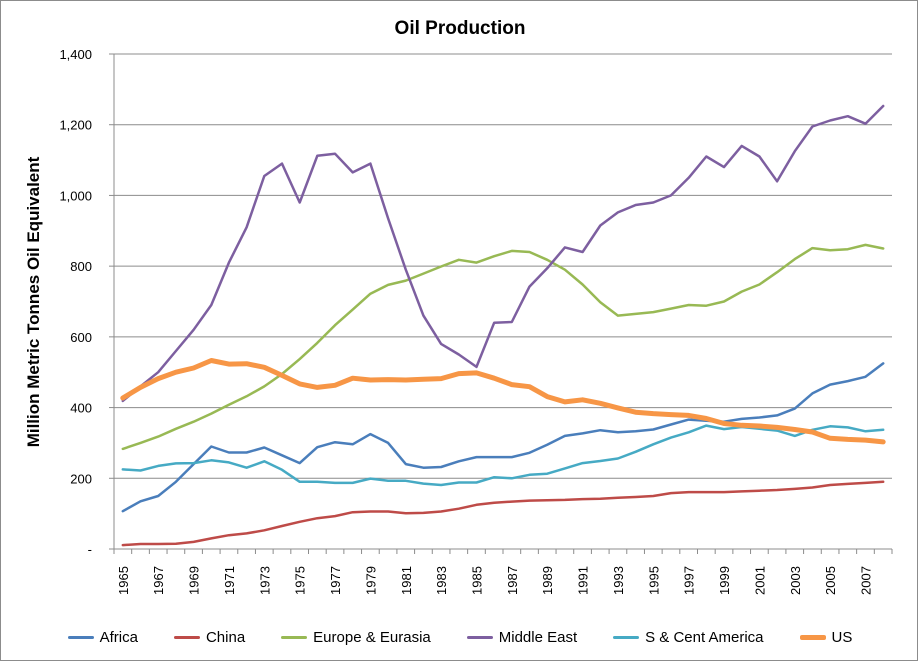  Describe the element at coordinates (795, 580) in the screenshot. I see `x-tick-label: 2003` at that location.